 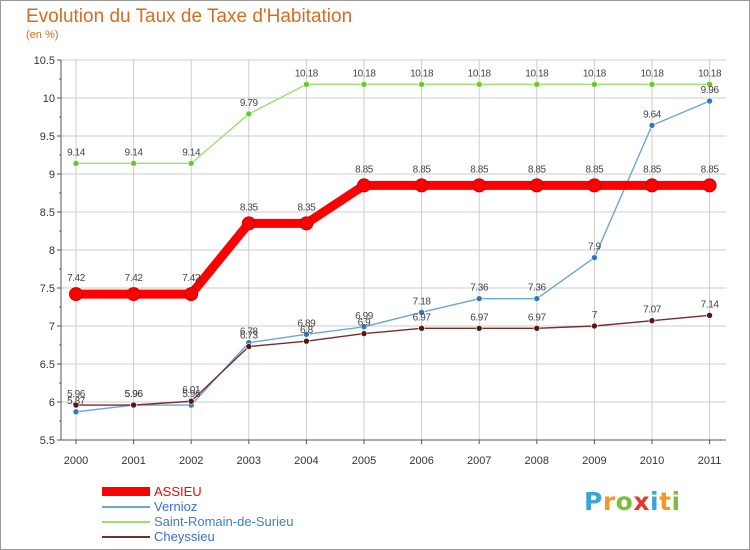 What do you see at coordinates (76, 278) in the screenshot?
I see `data-label: 7.42` at bounding box center [76, 278].